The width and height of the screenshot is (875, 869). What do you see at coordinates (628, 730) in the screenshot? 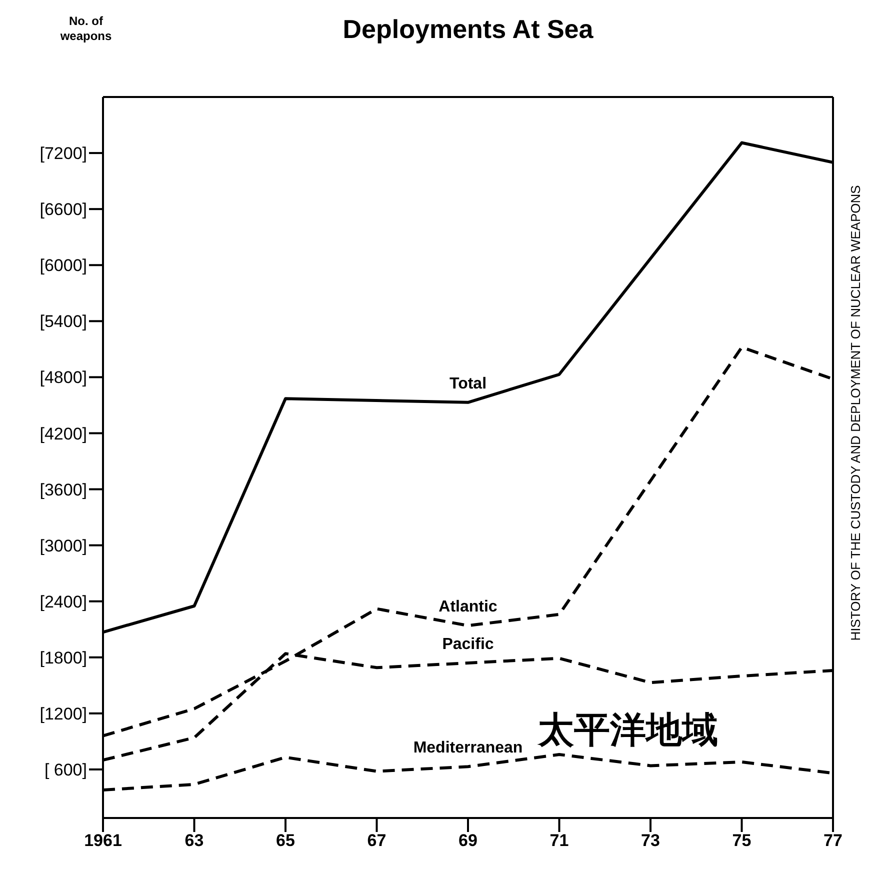
I see `annotation: 太平洋地域` at bounding box center [628, 730].